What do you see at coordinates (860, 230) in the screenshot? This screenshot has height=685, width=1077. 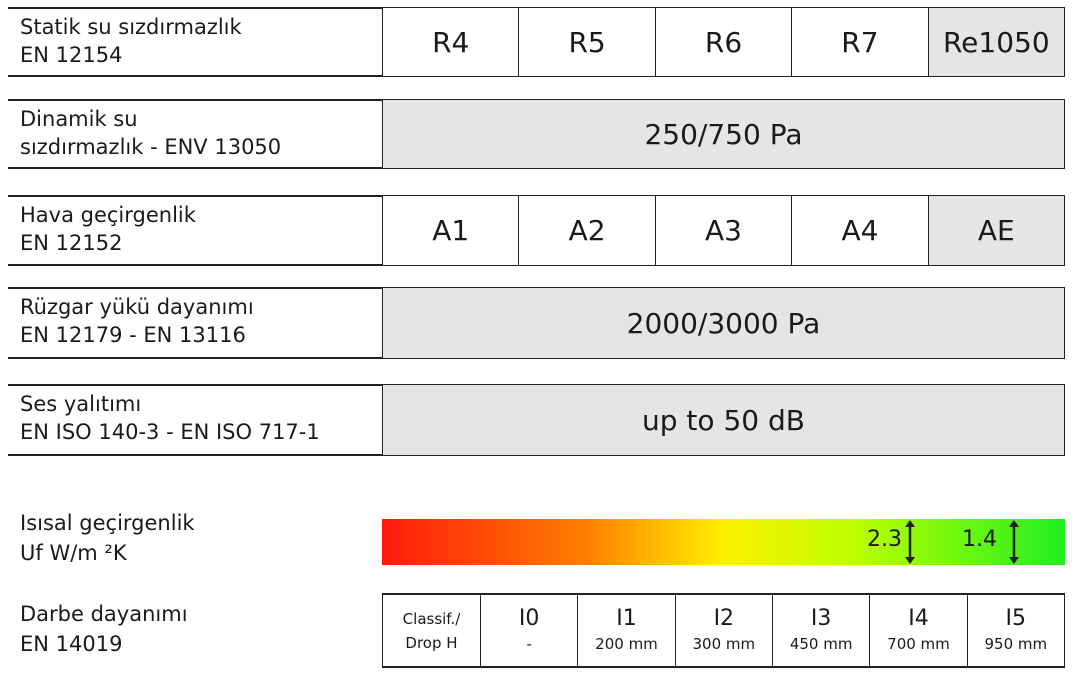 I see `class-cell: A4` at bounding box center [860, 230].